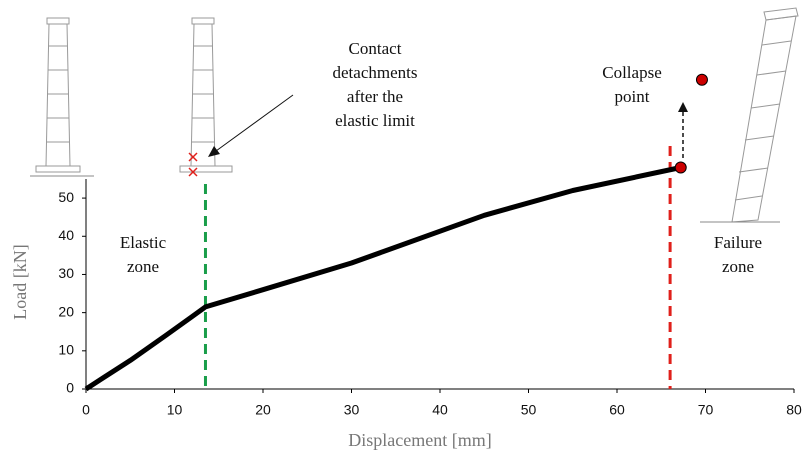 The image size is (804, 459). What do you see at coordinates (62, 97) in the screenshot?
I see `column-intact` at bounding box center [62, 97].